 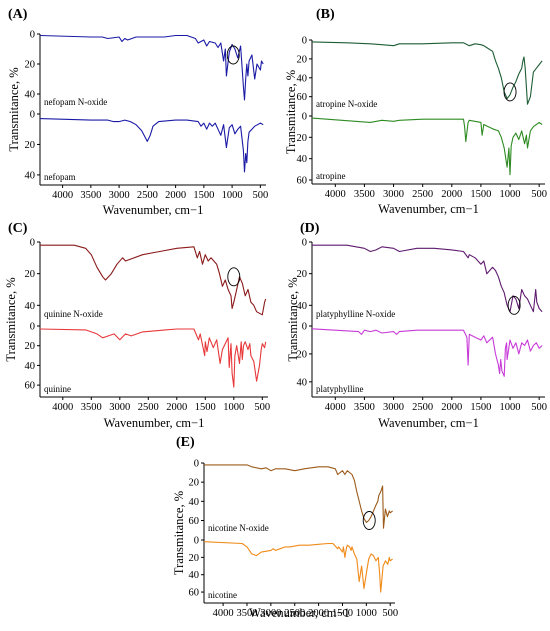 I want to click on series-label: quinine, so click(x=57, y=389).